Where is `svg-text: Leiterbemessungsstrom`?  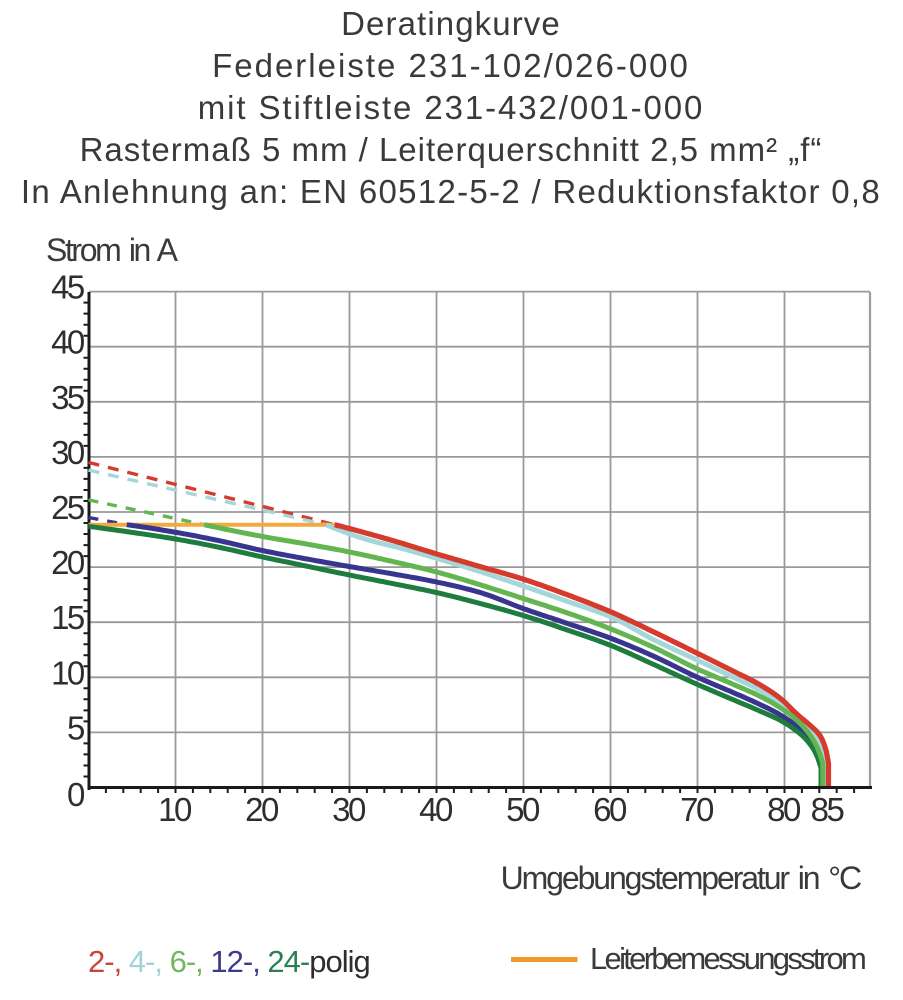 svg-text: Leiterbemessungsstrom is located at coordinates (727, 958).